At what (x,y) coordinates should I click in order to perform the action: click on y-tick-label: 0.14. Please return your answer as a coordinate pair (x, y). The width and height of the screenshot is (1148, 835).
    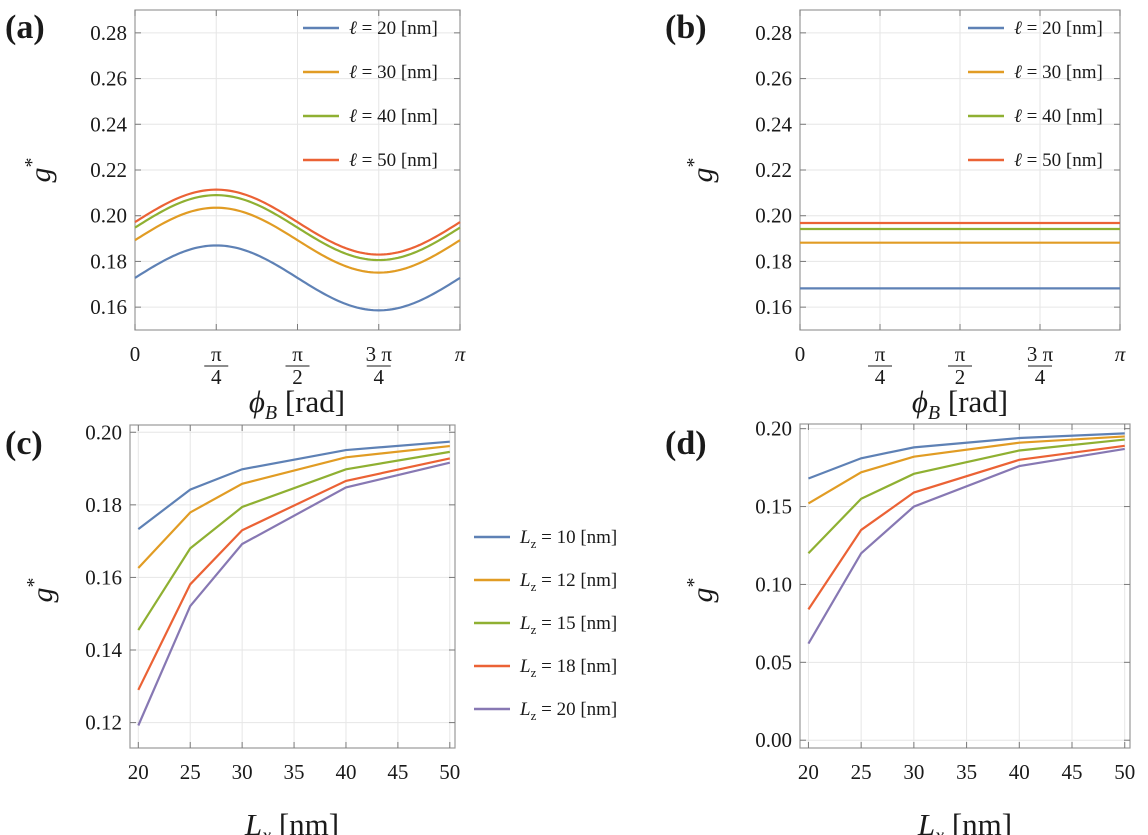
    Looking at the image, I should click on (103, 650).